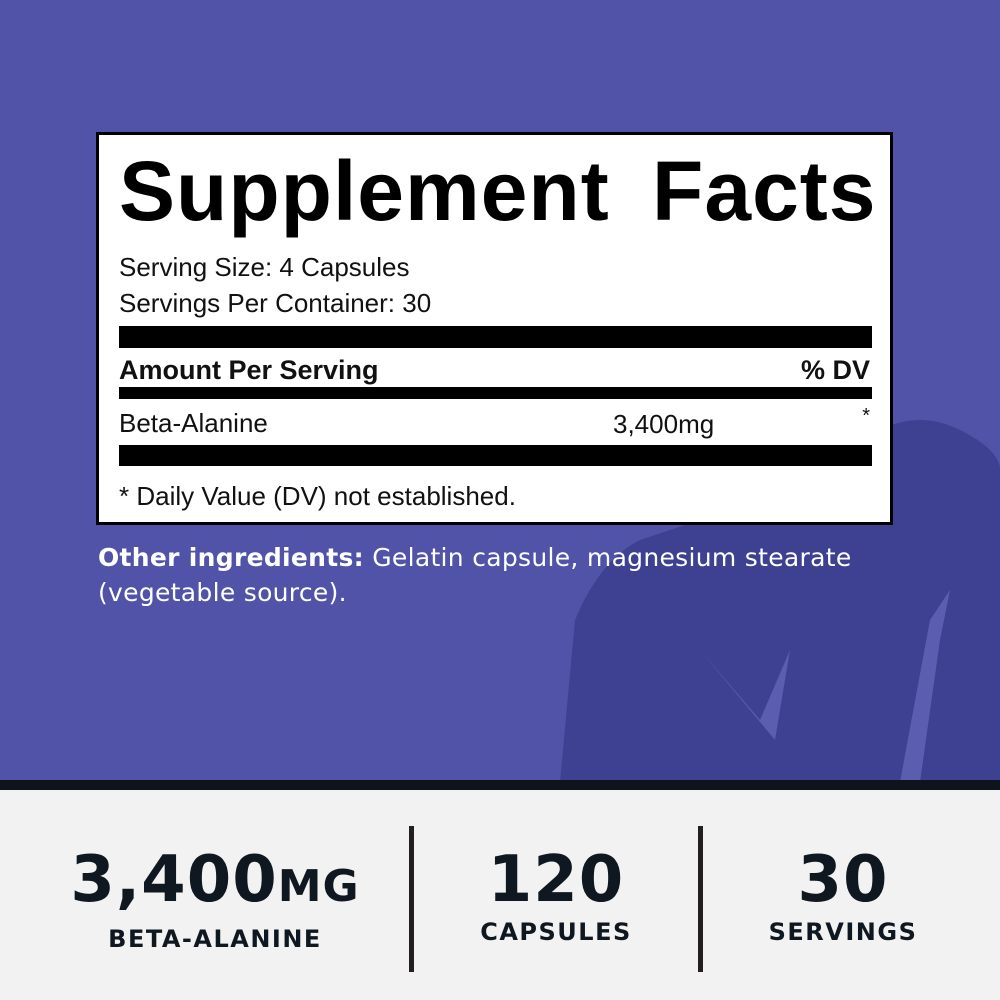 Image resolution: width=1000 pixels, height=1000 pixels. I want to click on stat-servings: 30 SERVINGS, so click(843, 892).